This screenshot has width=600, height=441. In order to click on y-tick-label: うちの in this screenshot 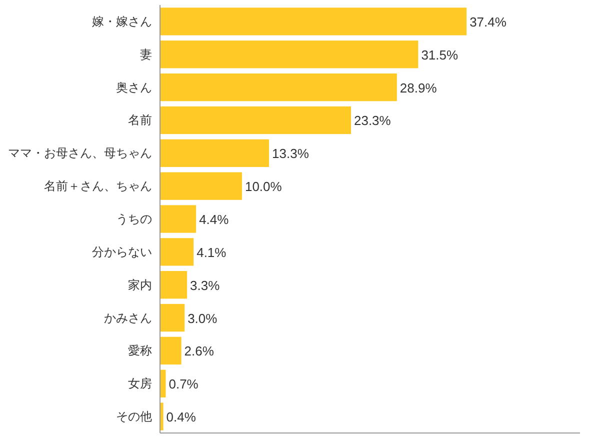, I will do `click(134, 219)`.